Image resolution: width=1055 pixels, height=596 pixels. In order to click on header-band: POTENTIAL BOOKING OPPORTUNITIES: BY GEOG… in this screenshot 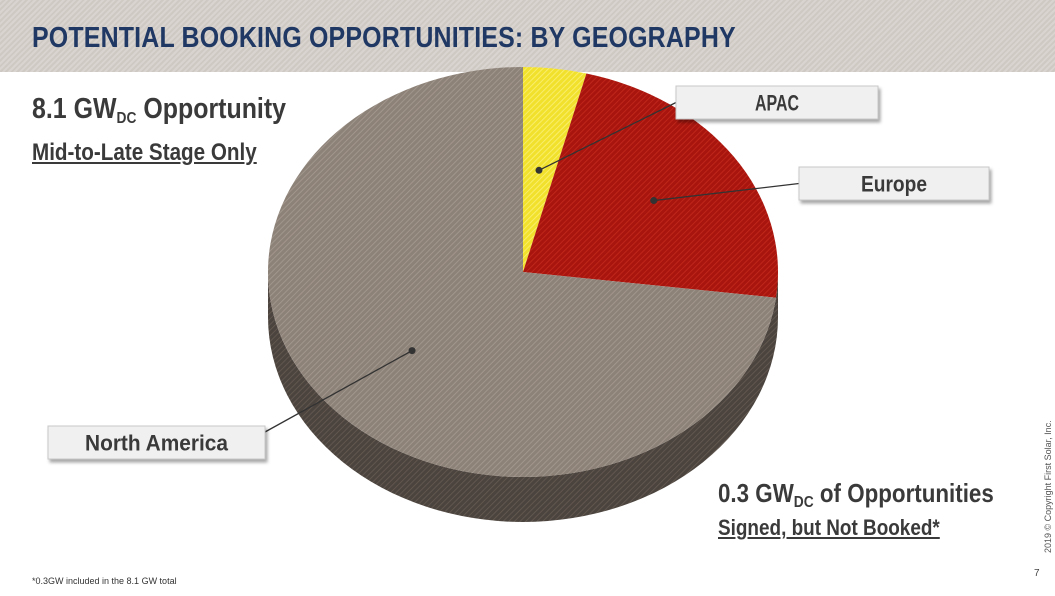, I will do `click(527, 36)`.